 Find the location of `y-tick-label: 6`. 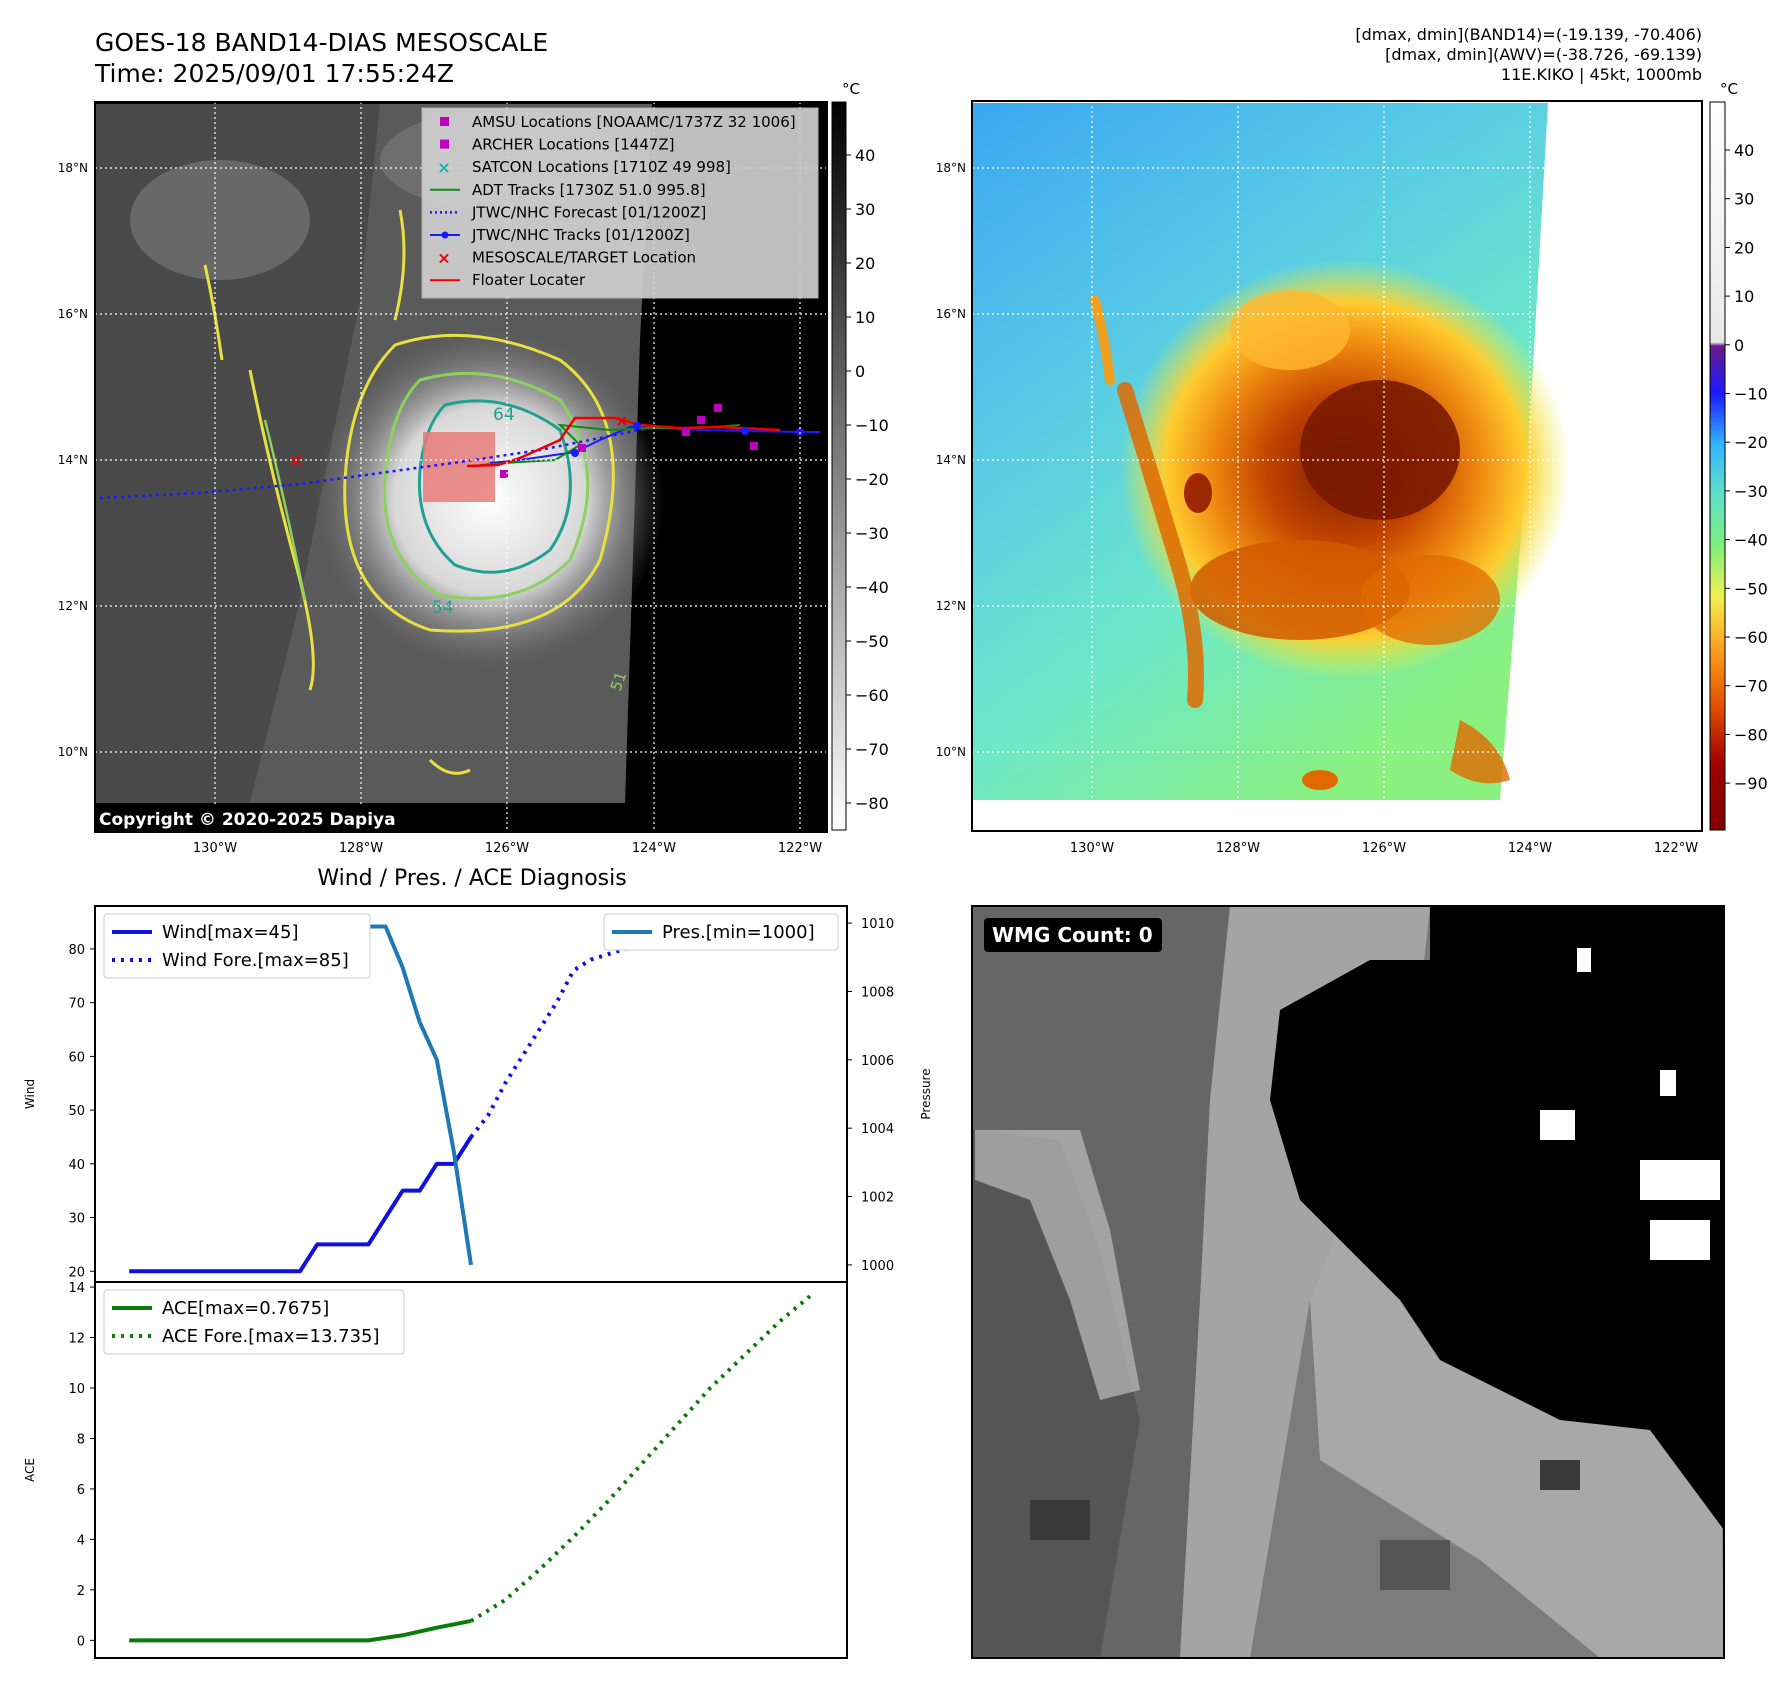

y-tick-label: 6 is located at coordinates (81, 1490).